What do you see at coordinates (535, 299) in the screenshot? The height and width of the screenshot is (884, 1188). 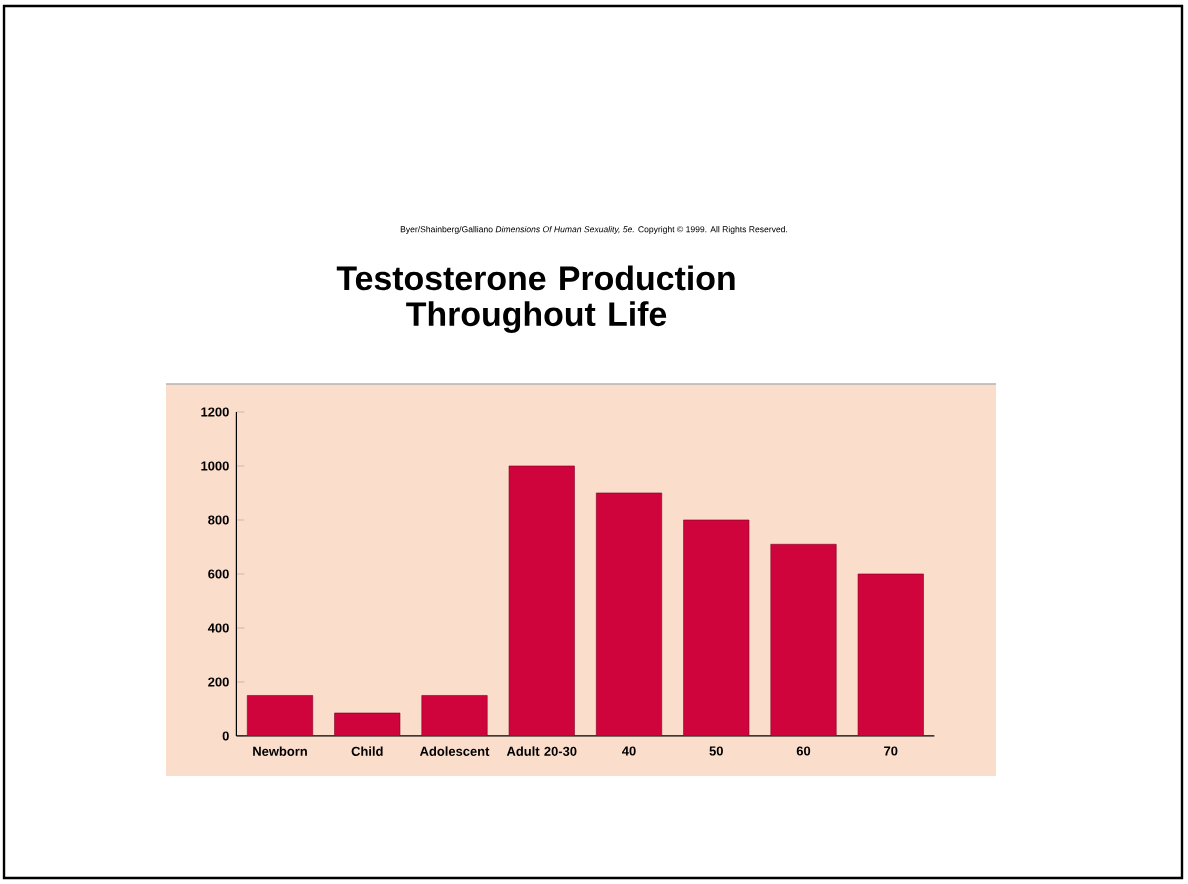 I see `chart-title: Testosterone Production Throughout Life` at bounding box center [535, 299].